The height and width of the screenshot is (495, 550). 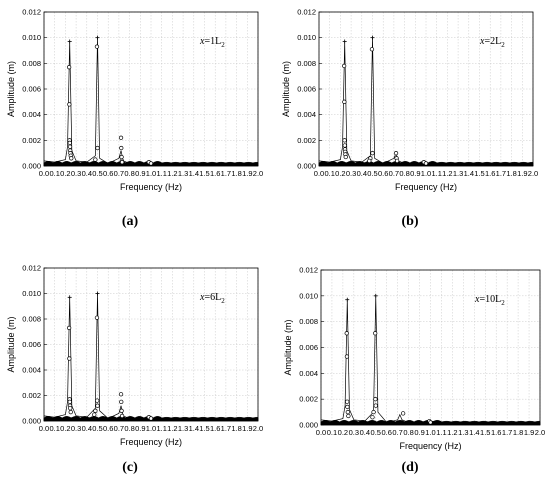 I want to click on x-tick-label: 0.3, so click(x=351, y=173).